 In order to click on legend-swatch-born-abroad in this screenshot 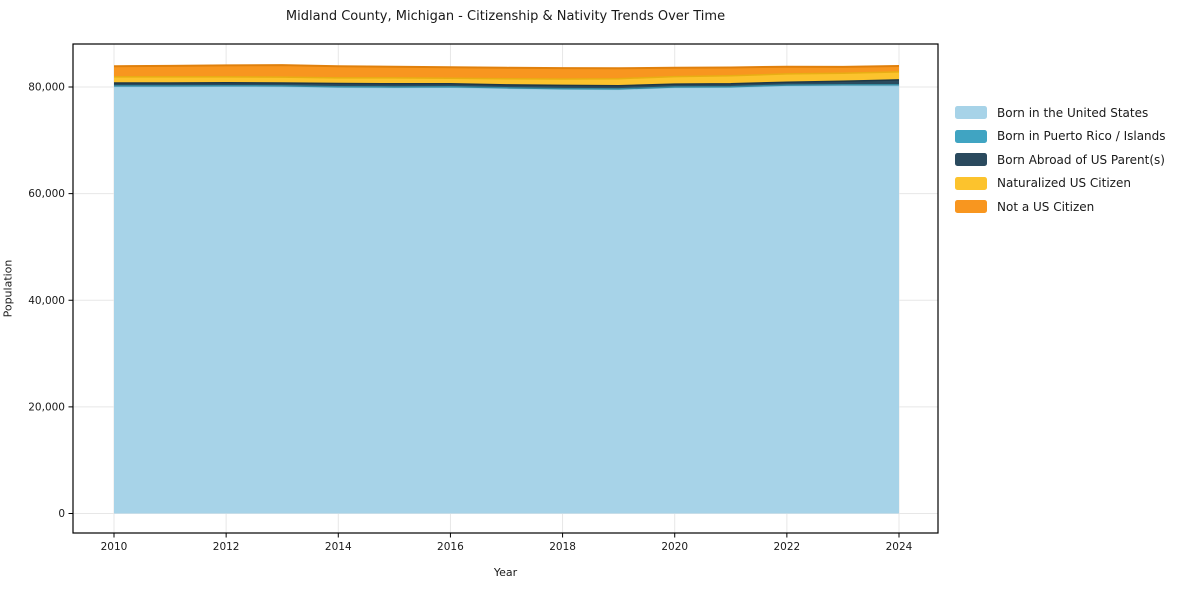, I will do `click(971, 159)`.